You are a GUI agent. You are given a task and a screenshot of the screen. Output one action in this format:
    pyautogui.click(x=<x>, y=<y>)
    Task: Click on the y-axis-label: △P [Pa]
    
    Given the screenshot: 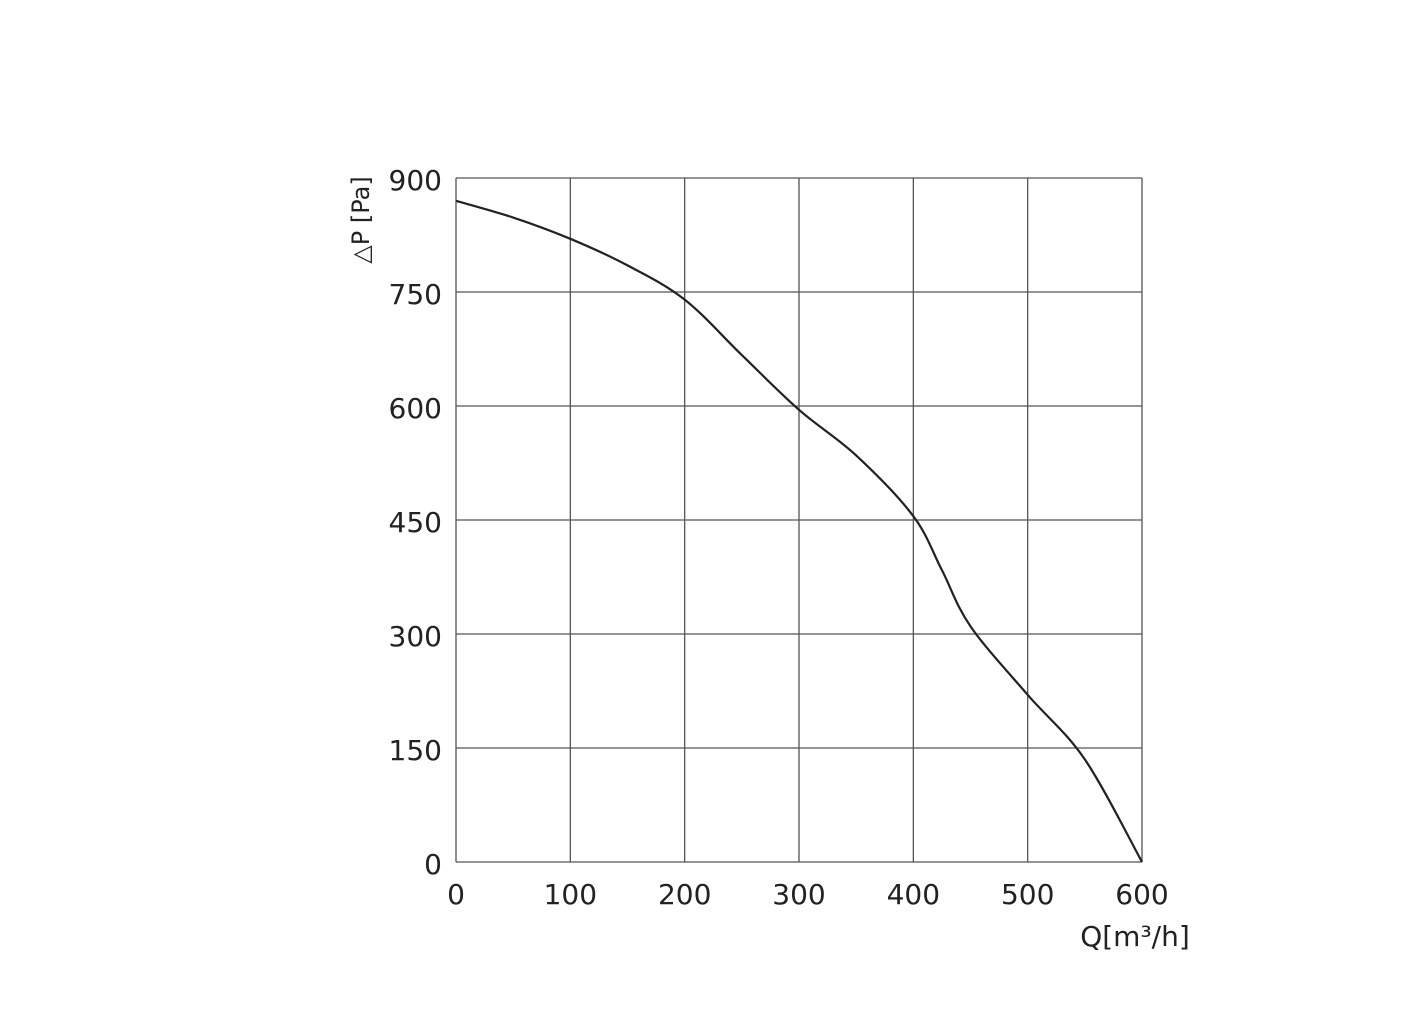 What is the action you would take?
    pyautogui.click(x=361, y=219)
    